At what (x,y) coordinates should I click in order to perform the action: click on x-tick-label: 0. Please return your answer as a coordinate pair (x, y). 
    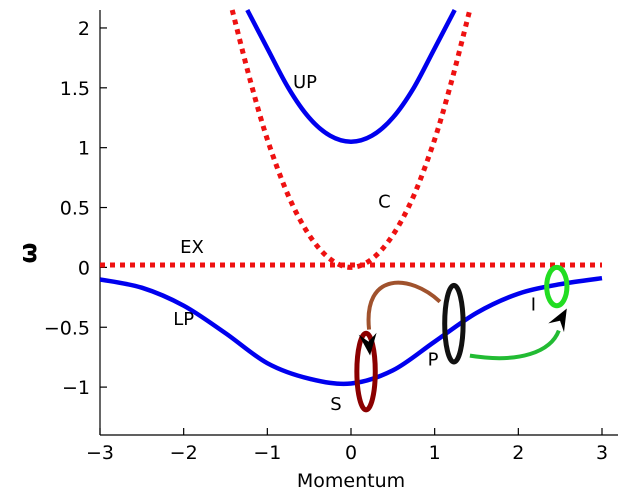
    Looking at the image, I should click on (351, 453).